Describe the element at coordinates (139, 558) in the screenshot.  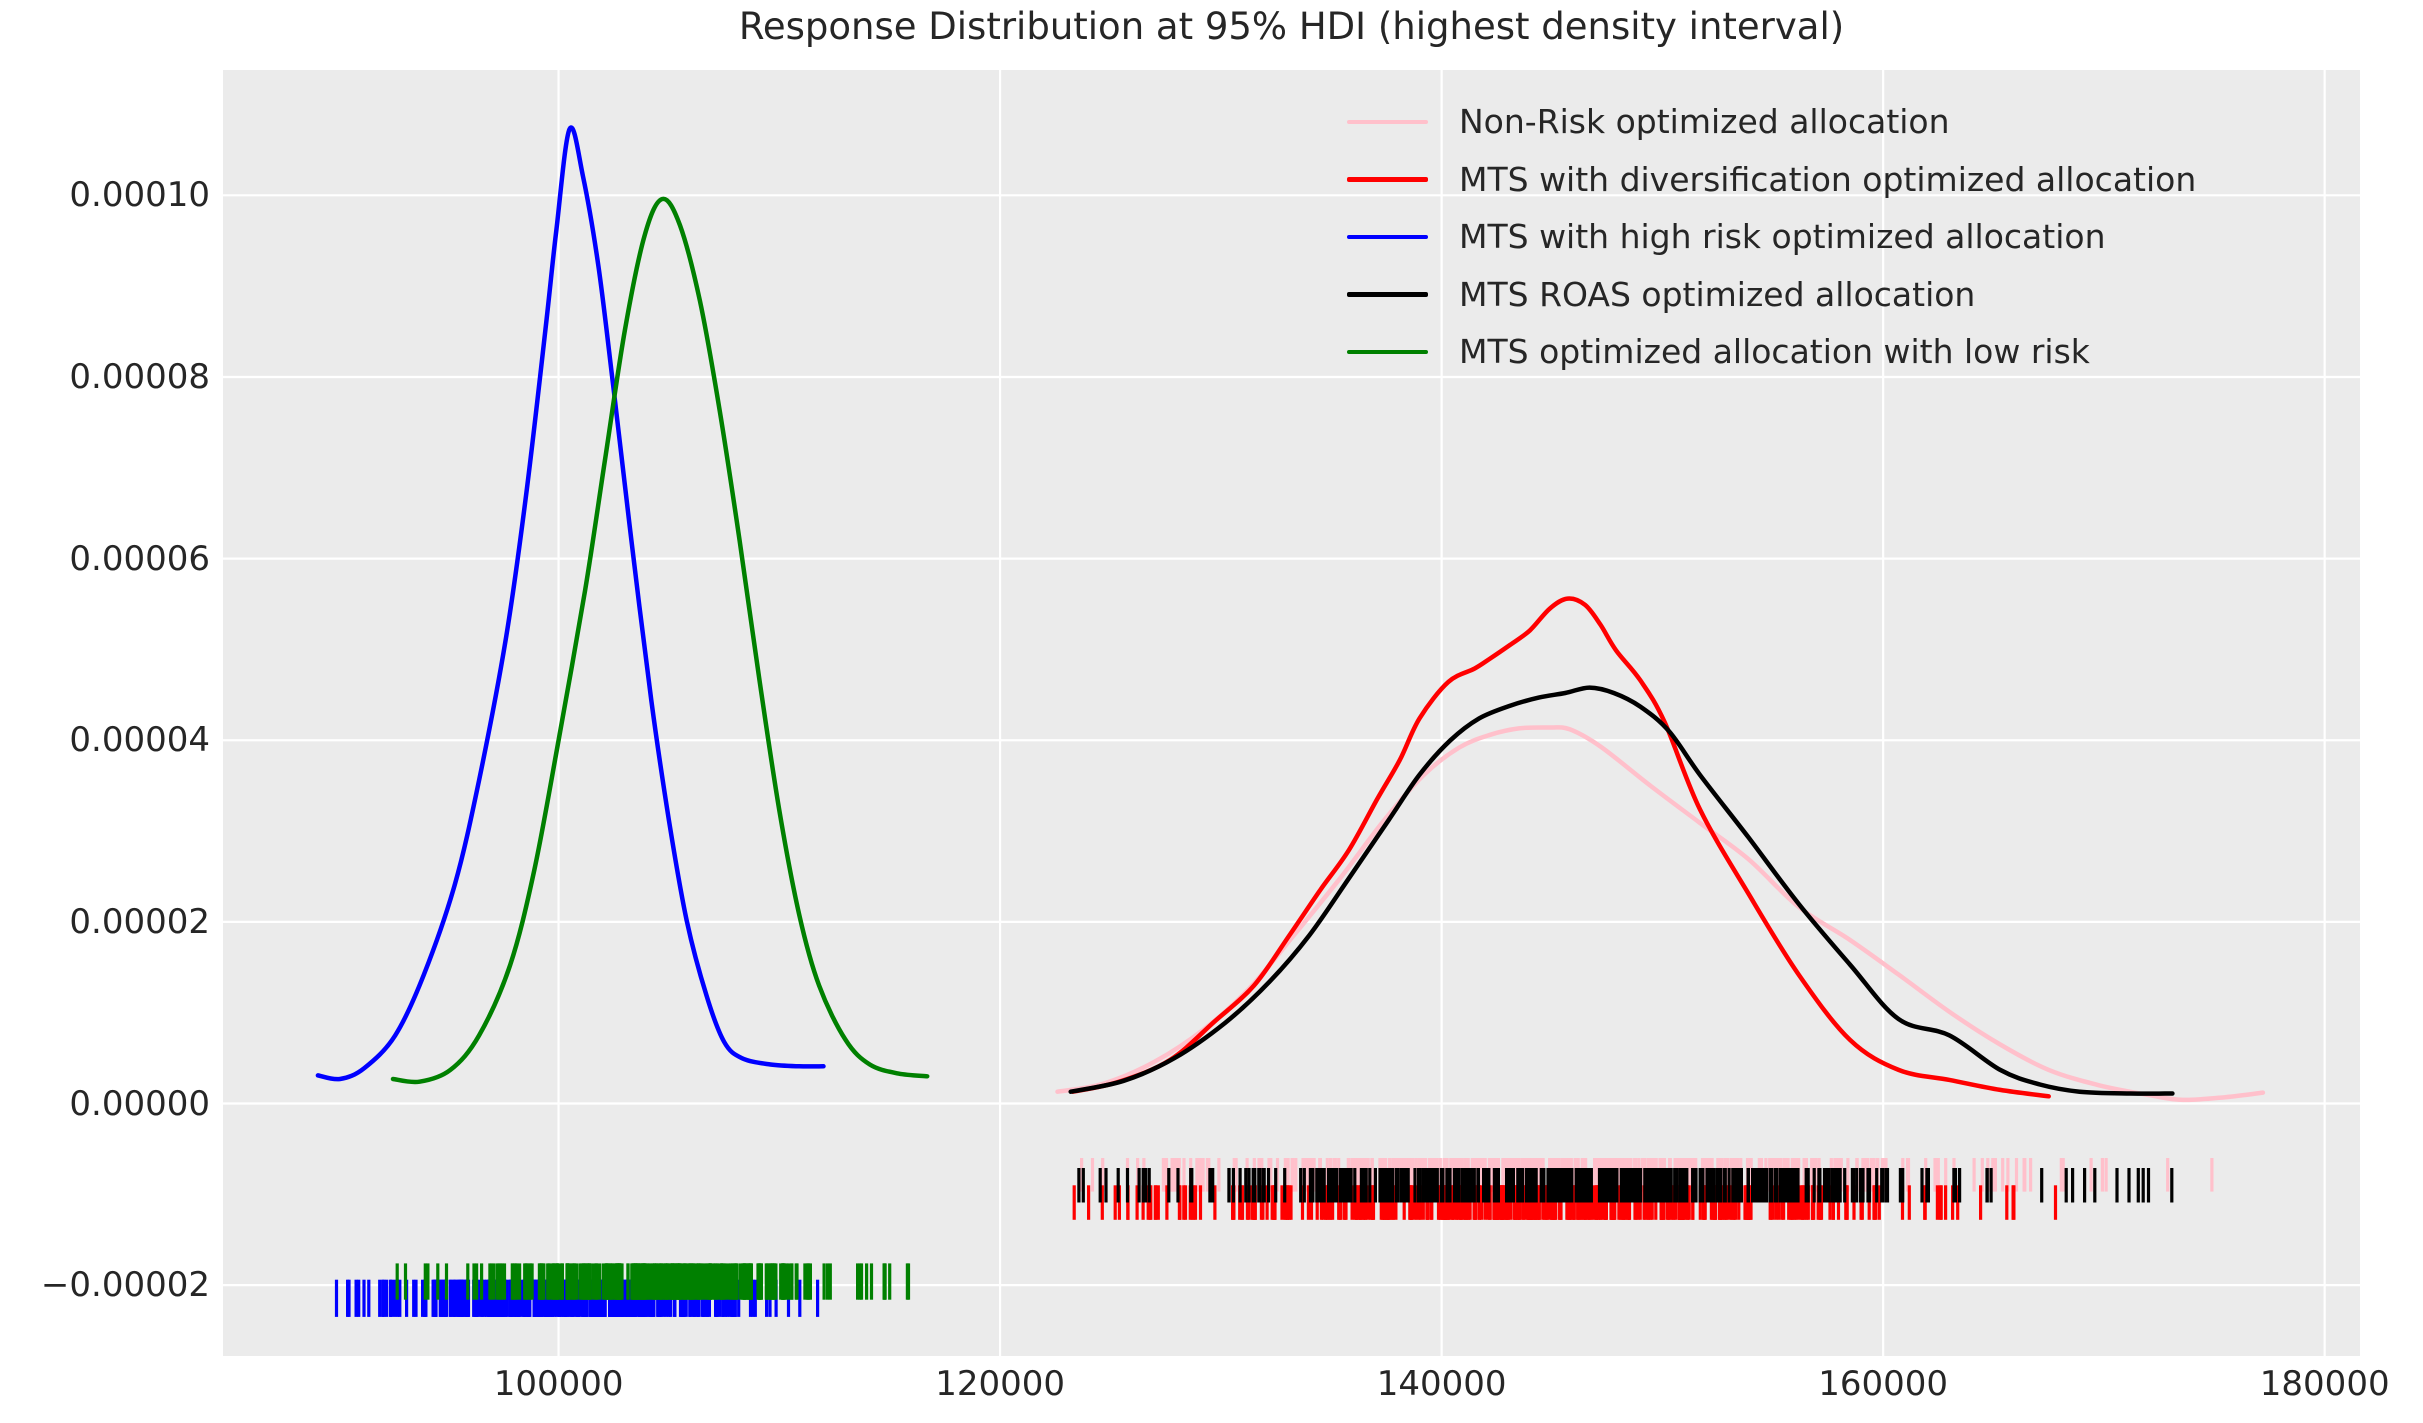
I see `y-tick-label-2: 0.00006` at that location.